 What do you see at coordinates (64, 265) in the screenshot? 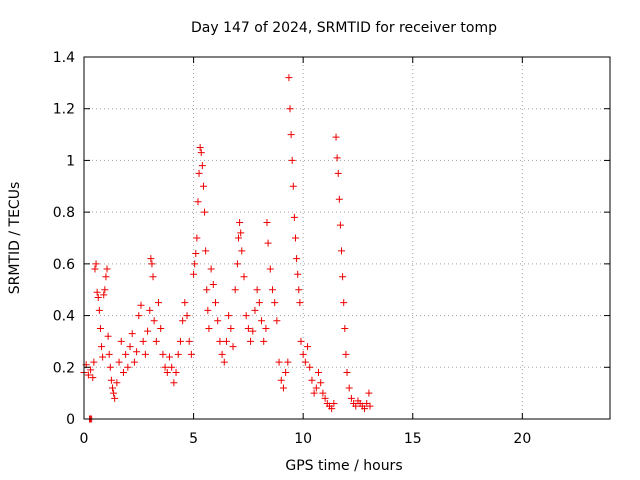
I see `y-tick-label: 0.6` at bounding box center [64, 265].